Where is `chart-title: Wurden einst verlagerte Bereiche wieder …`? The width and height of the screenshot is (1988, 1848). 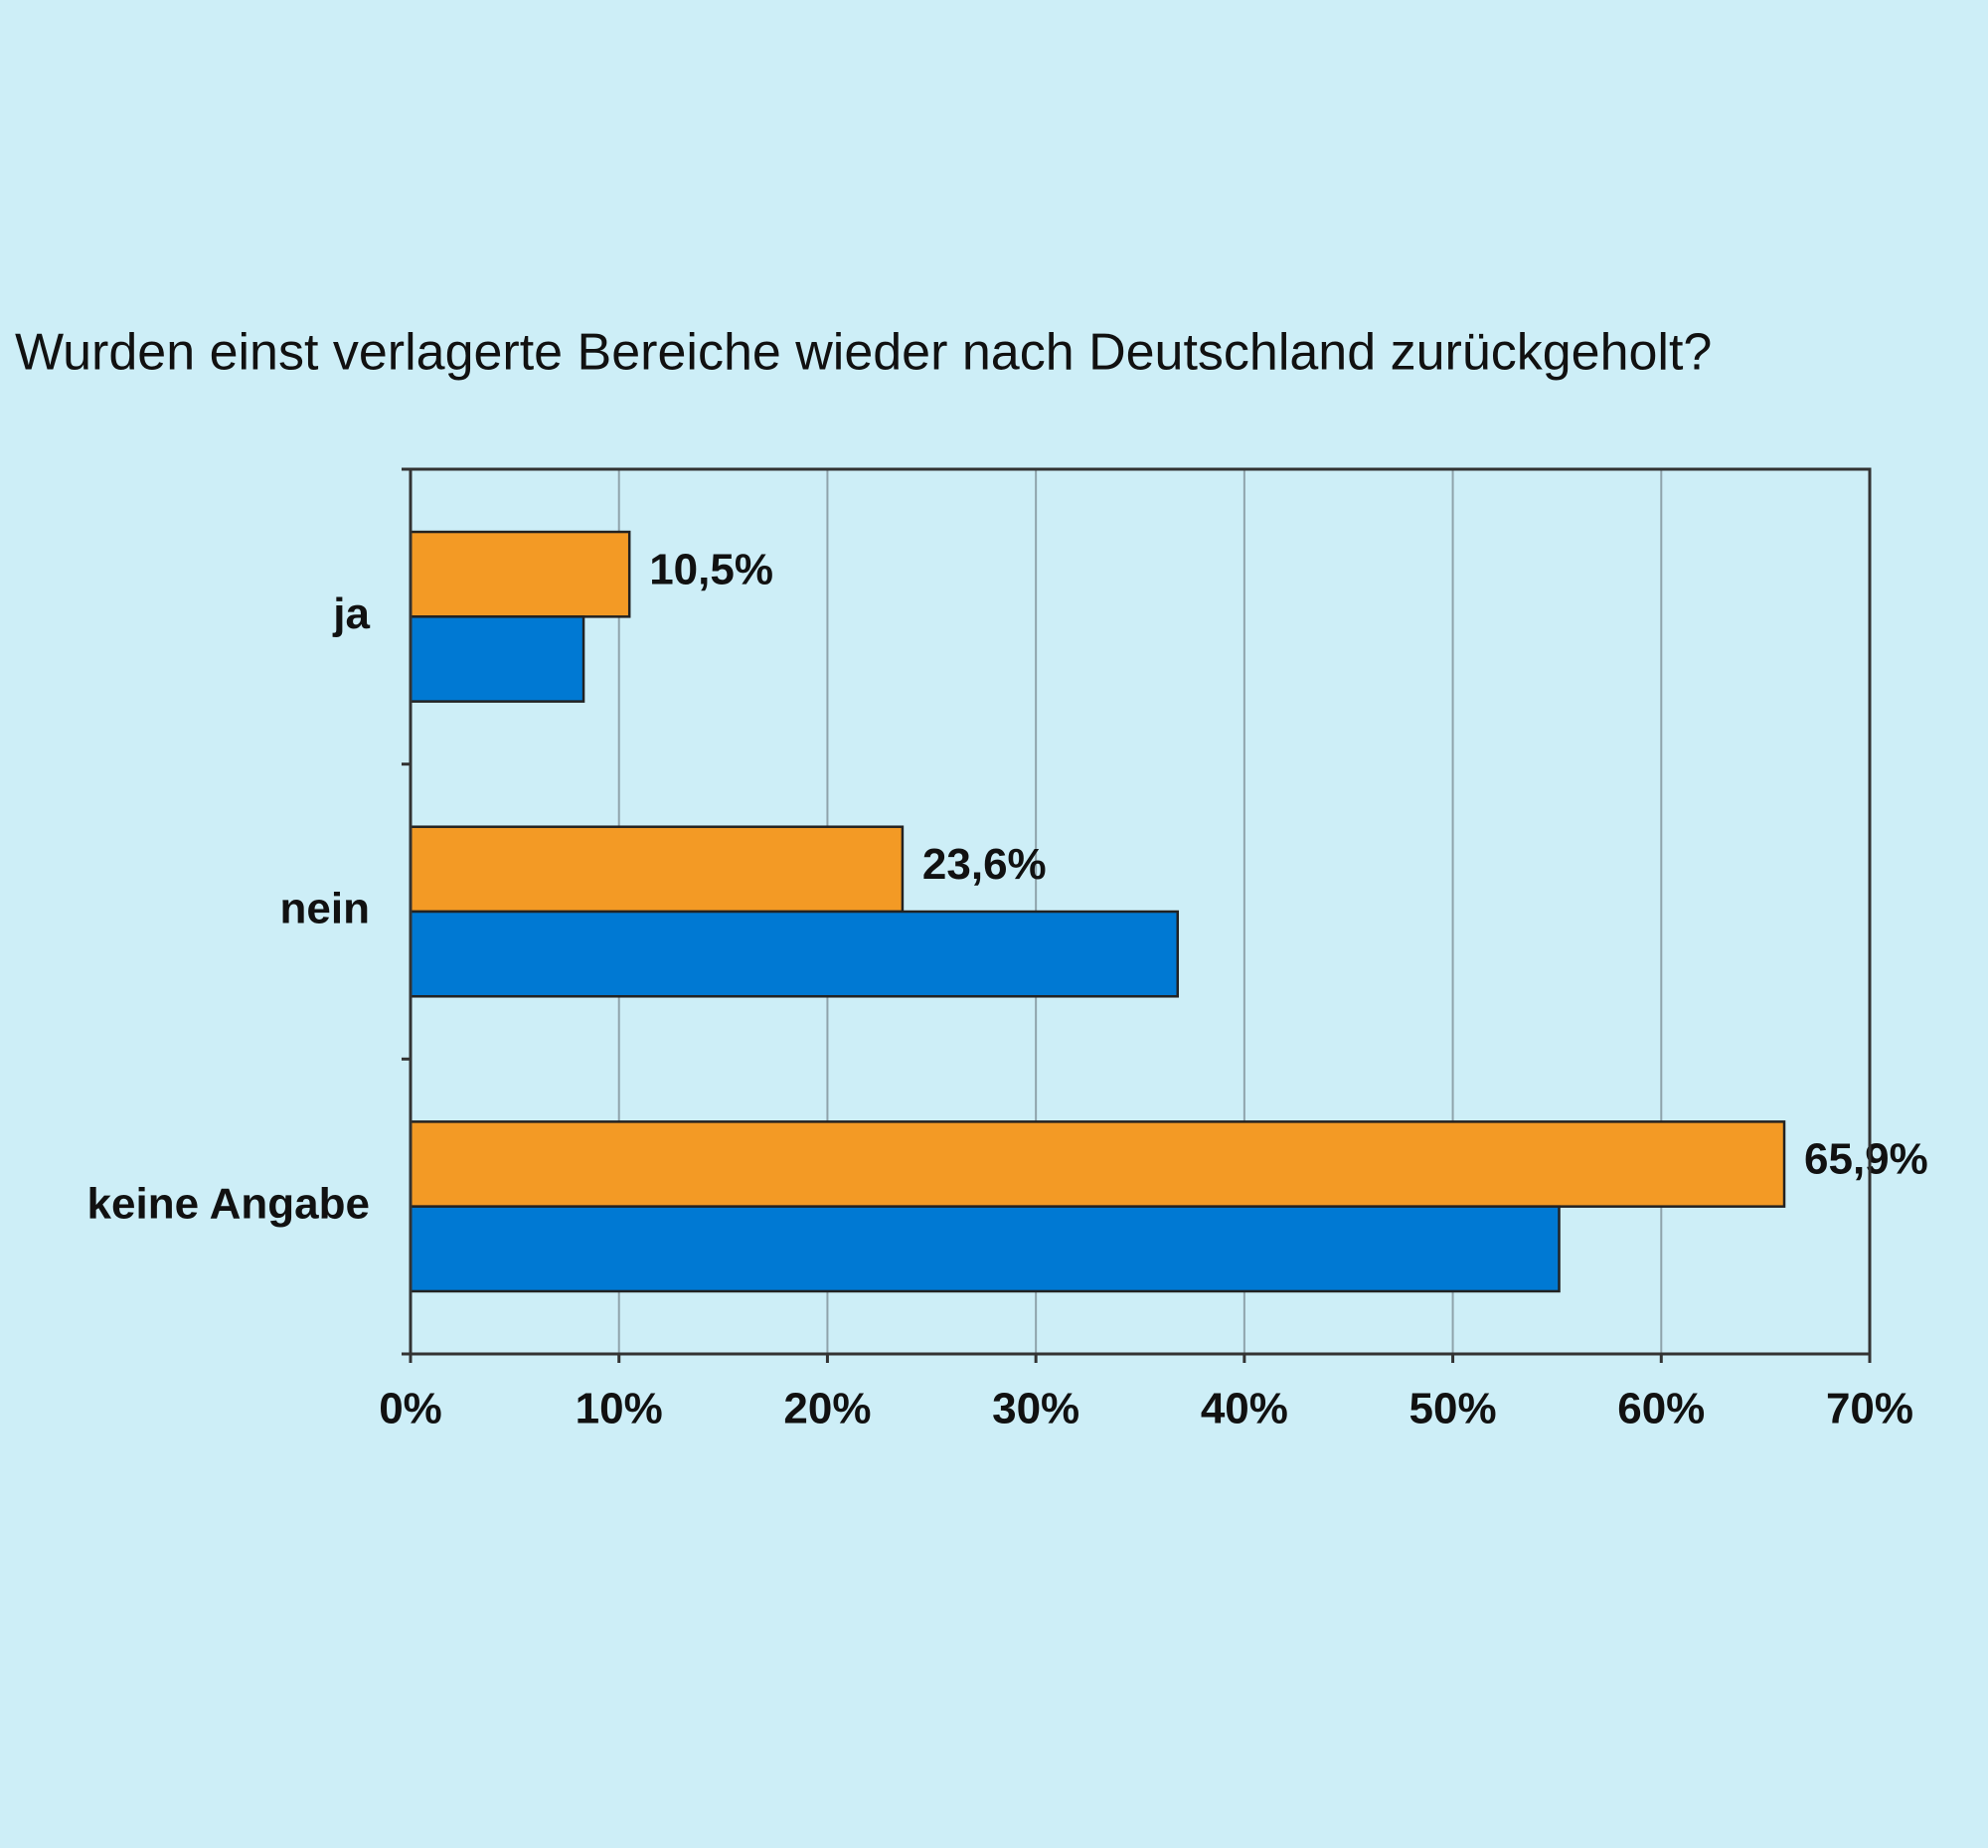 chart-title: Wurden einst verlagerte Bereiche wieder … is located at coordinates (863, 353).